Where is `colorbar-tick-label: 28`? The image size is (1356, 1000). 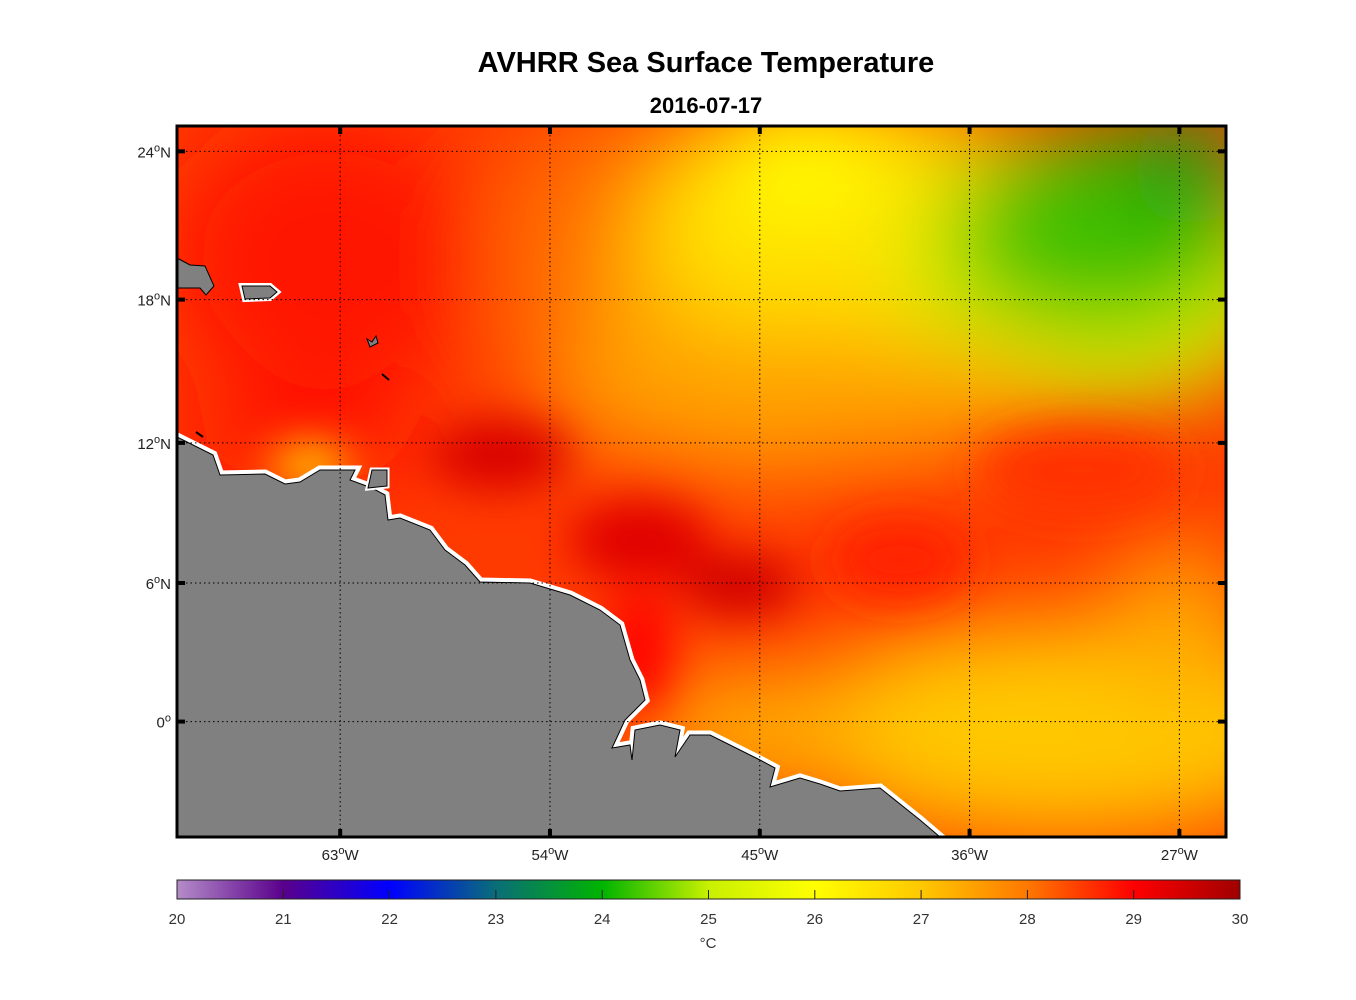
colorbar-tick-label: 28 is located at coordinates (1027, 919).